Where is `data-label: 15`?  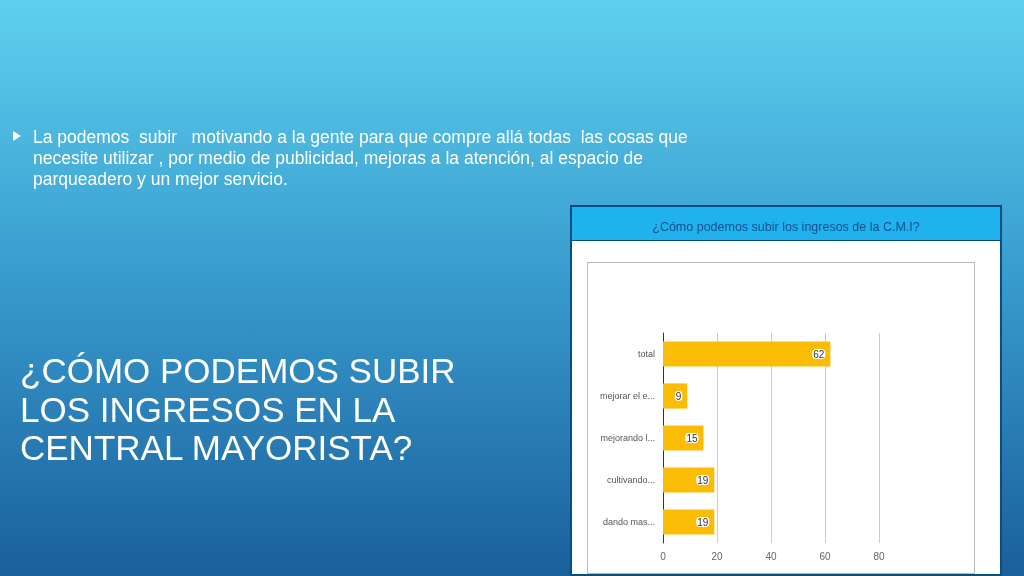 data-label: 15 is located at coordinates (692, 438).